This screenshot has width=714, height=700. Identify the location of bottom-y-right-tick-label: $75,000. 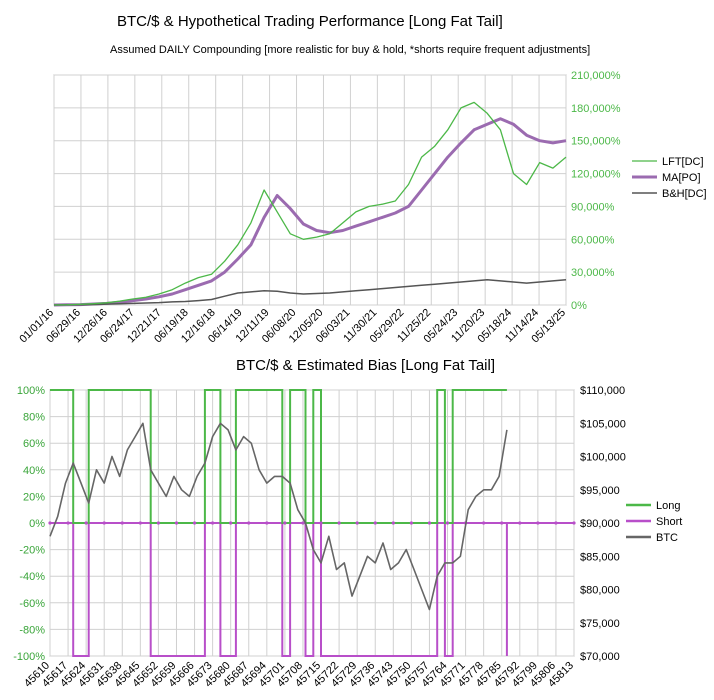
(600, 624).